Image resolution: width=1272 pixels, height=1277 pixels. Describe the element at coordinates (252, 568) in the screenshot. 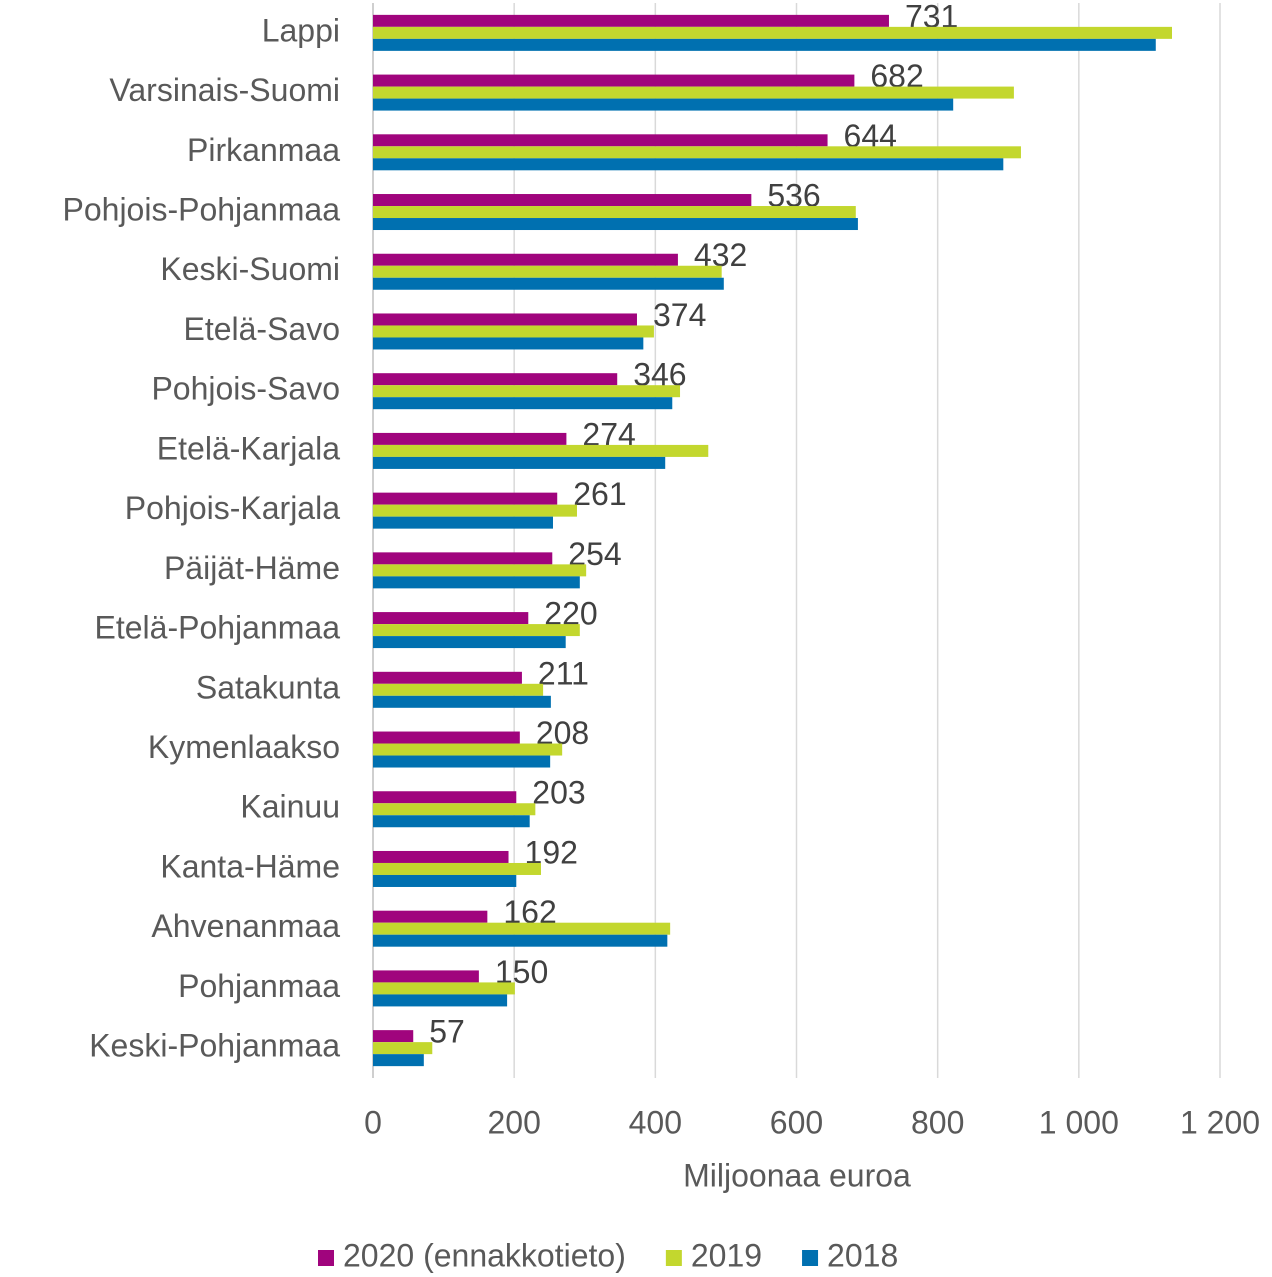

I see `y-tick-label: Päijät-Häme` at that location.